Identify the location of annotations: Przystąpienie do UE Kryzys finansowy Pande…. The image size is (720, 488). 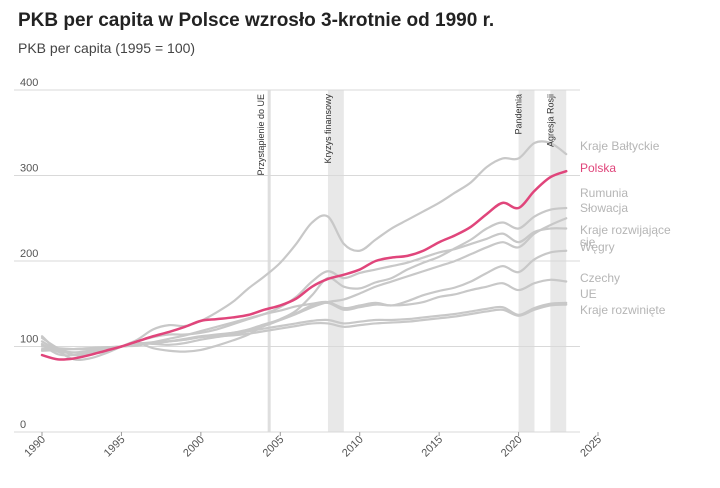
(405, 135).